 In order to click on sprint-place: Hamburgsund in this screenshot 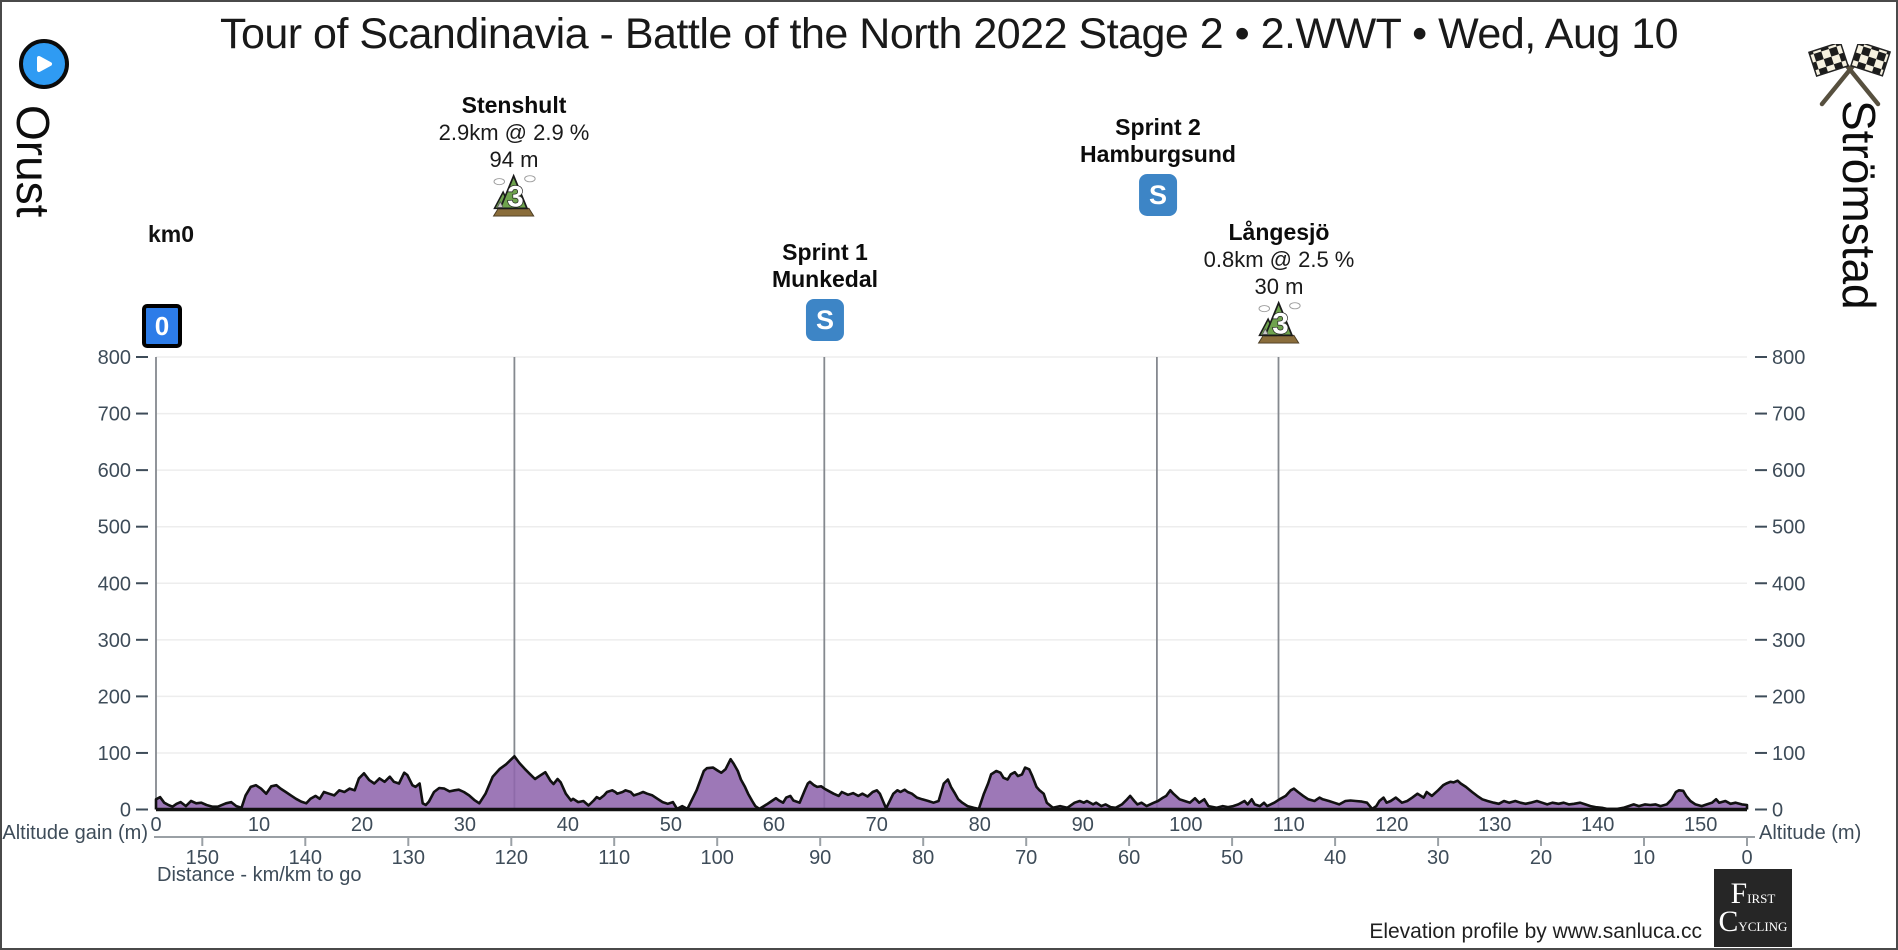, I will do `click(1158, 154)`.